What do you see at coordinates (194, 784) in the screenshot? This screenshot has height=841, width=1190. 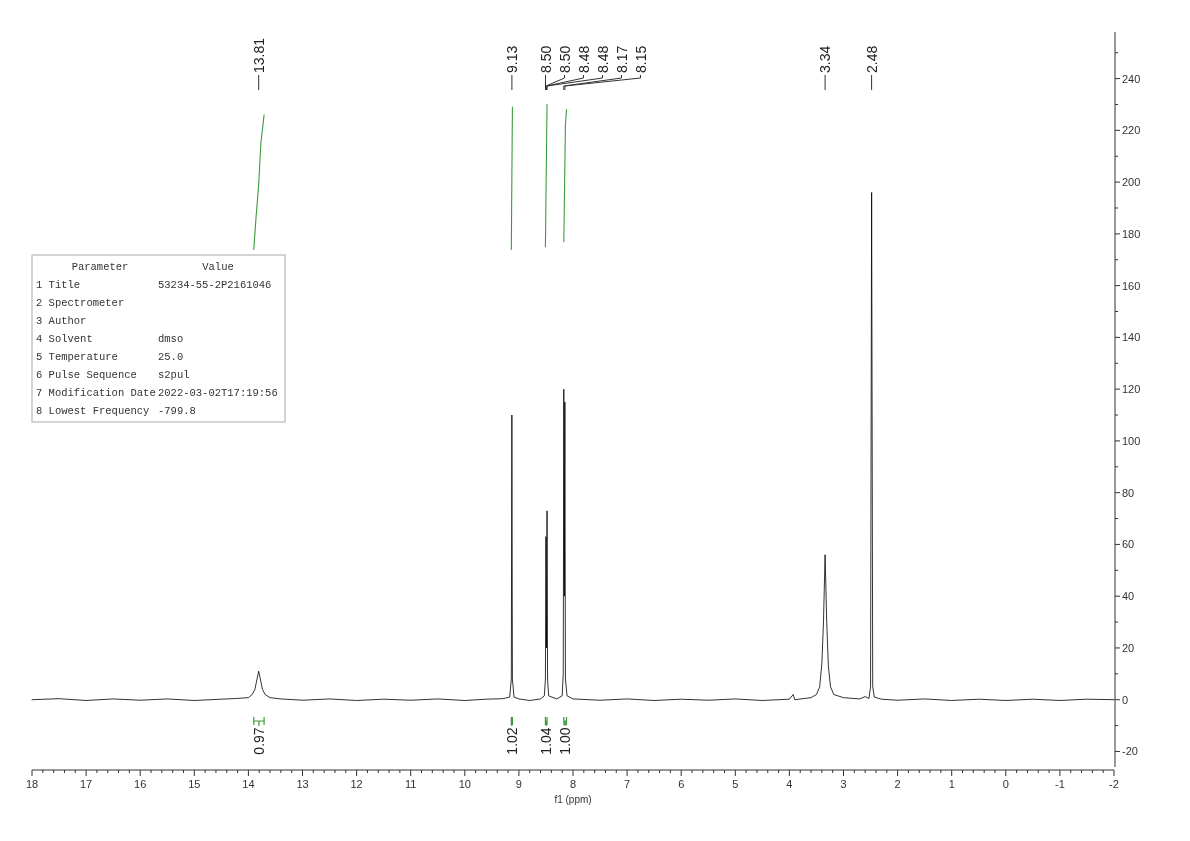 I see `x-tick-label: 15` at bounding box center [194, 784].